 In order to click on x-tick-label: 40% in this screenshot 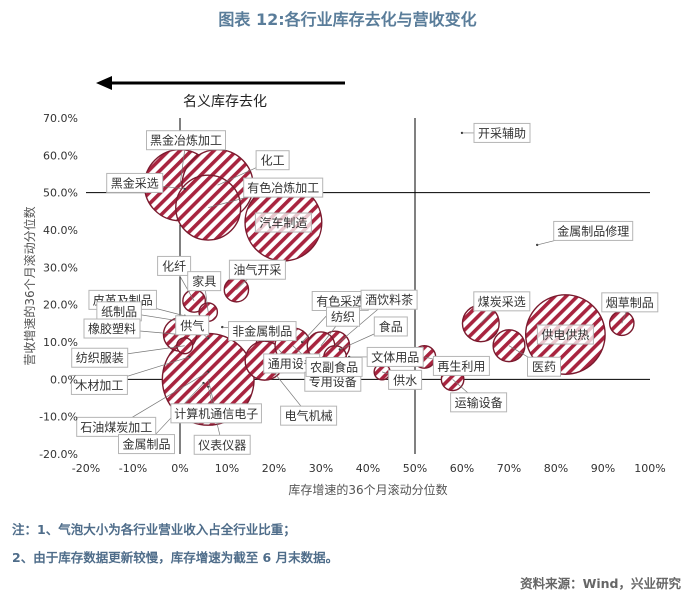, I will do `click(368, 468)`.